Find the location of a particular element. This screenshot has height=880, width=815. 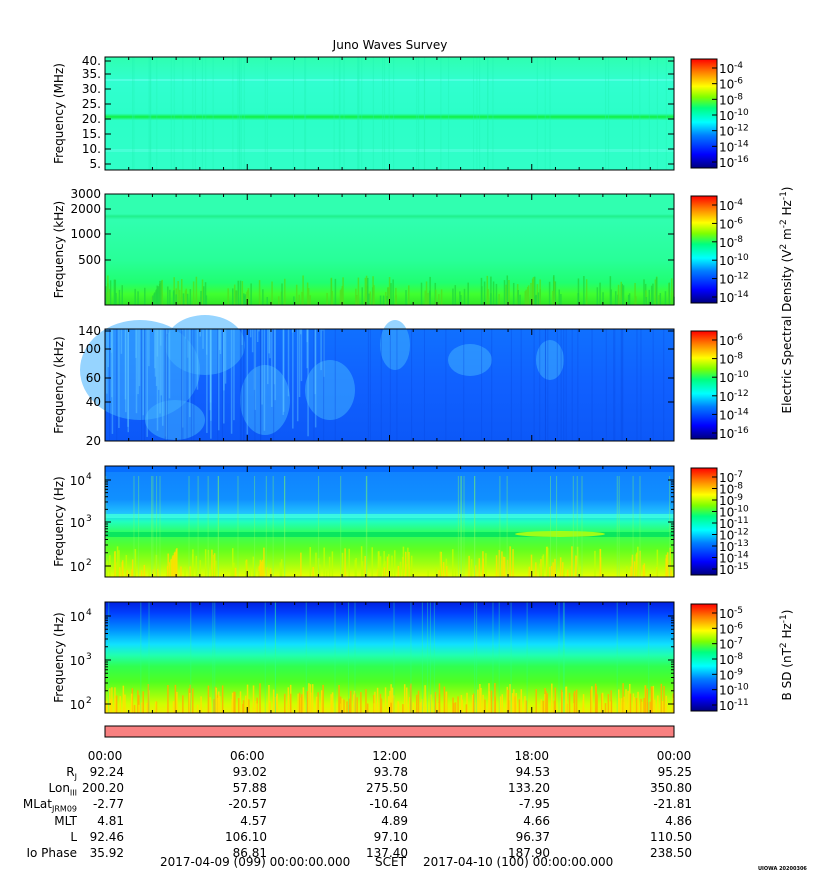

ephemeris-value: 96.37 is located at coordinates (532, 836).